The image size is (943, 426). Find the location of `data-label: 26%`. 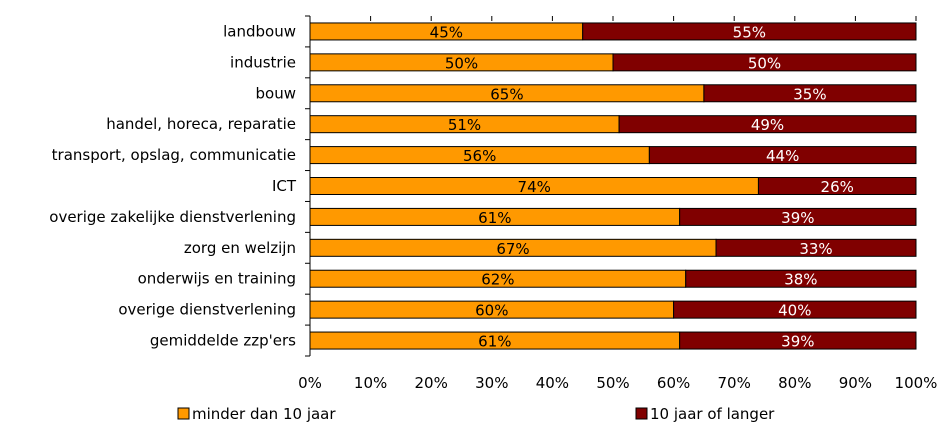

data-label: 26% is located at coordinates (837, 187).